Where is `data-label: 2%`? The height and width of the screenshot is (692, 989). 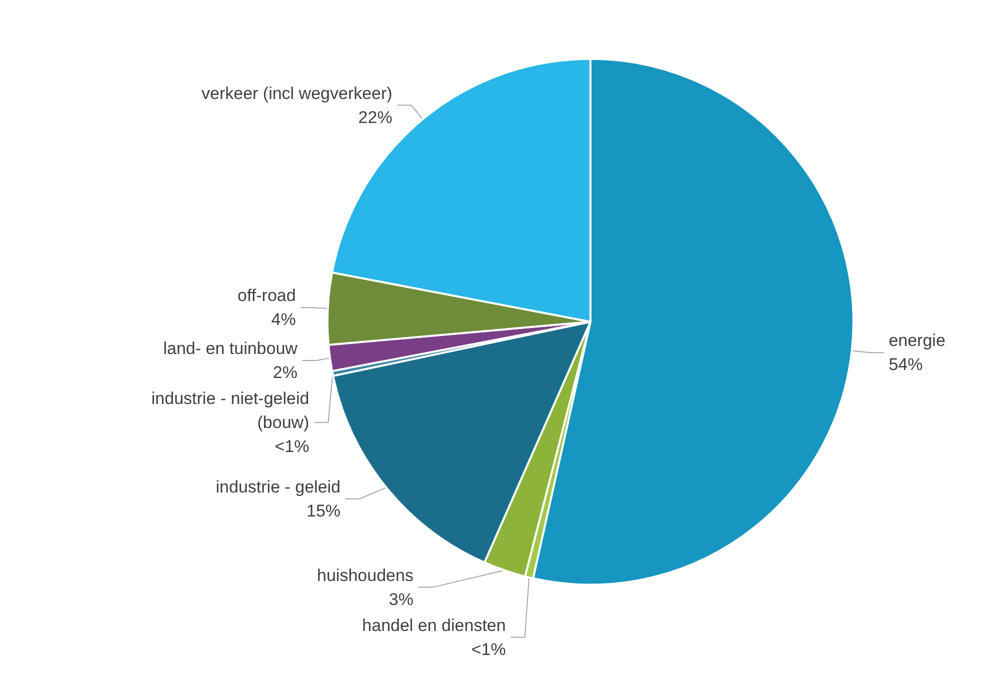
data-label: 2% is located at coordinates (285, 372).